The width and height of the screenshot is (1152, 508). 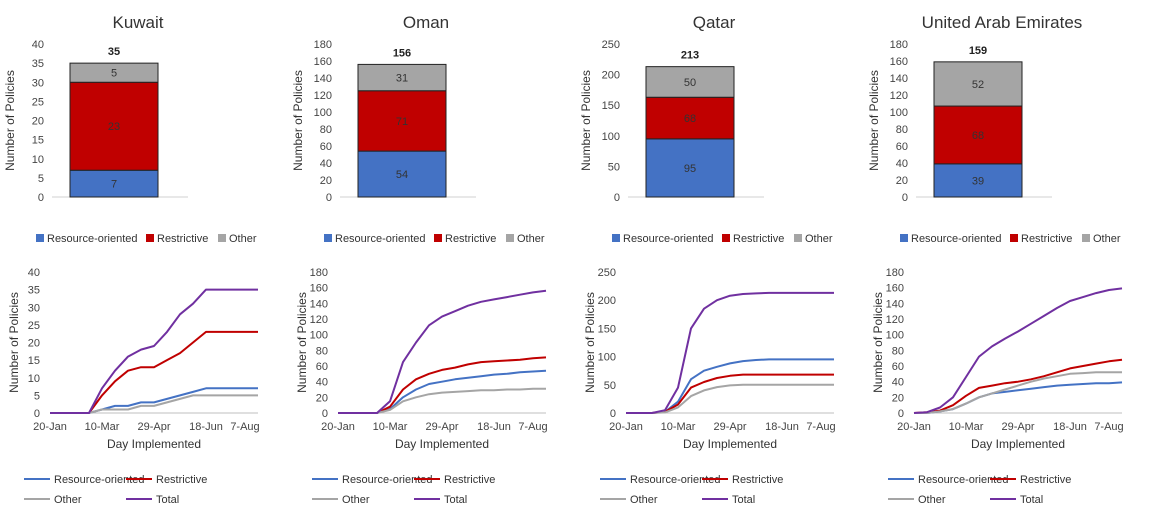 What do you see at coordinates (1002, 22) in the screenshot?
I see `chart-title: United Arab Emirates` at bounding box center [1002, 22].